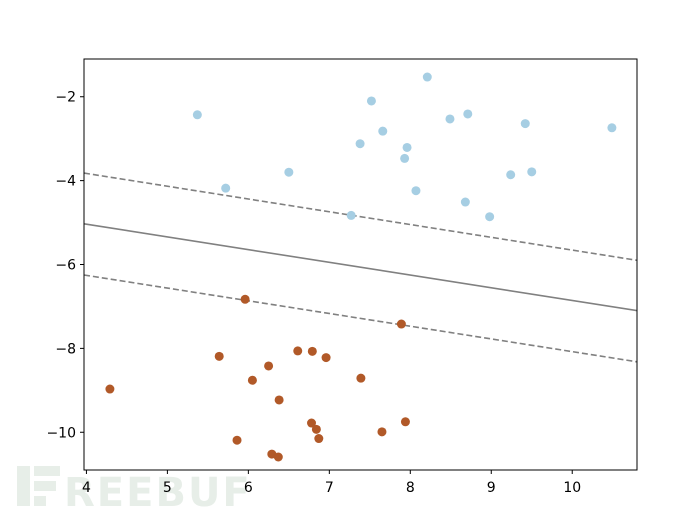 The height and width of the screenshot is (515, 690). I want to click on x-tick-label: 8, so click(410, 488).